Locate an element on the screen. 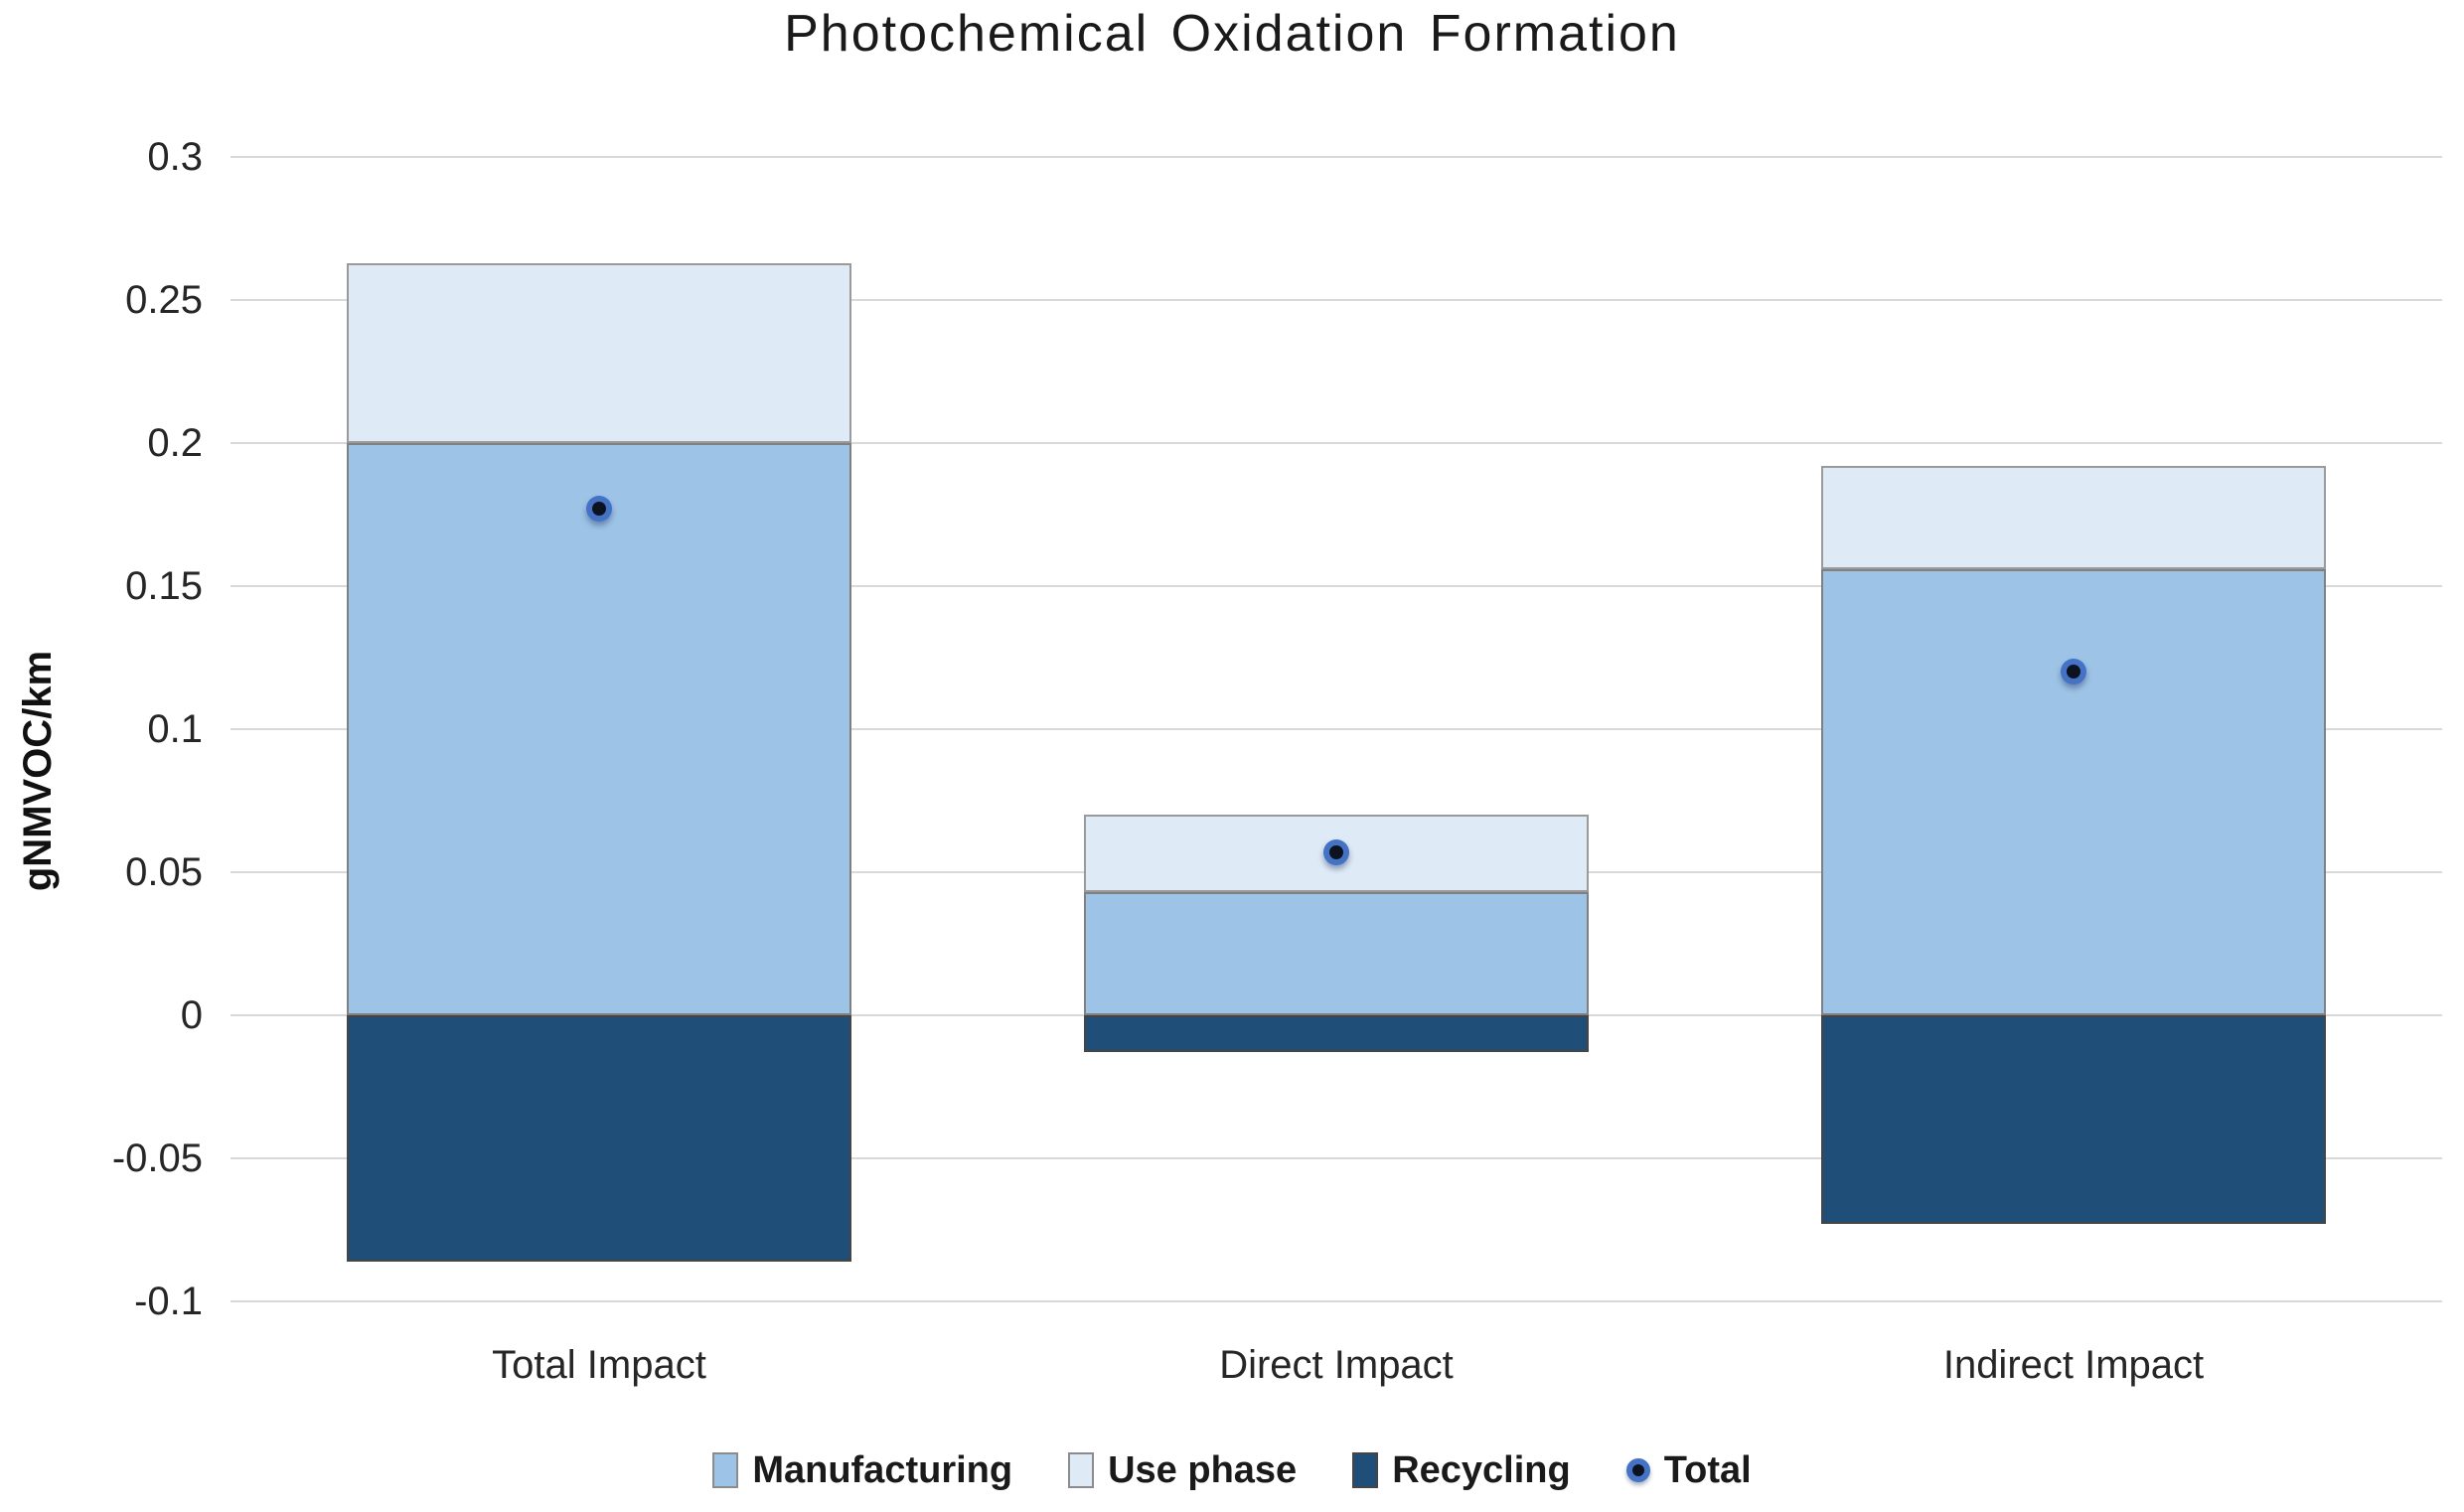  manufacturing-swatch-icon is located at coordinates (725, 1470).